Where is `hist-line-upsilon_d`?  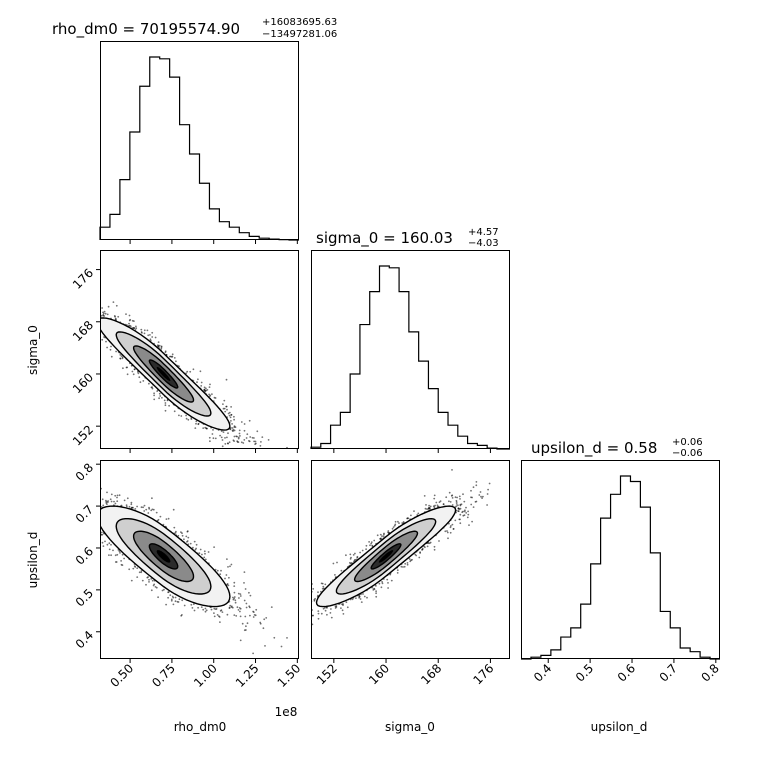 hist-line-upsilon_d is located at coordinates (620, 567).